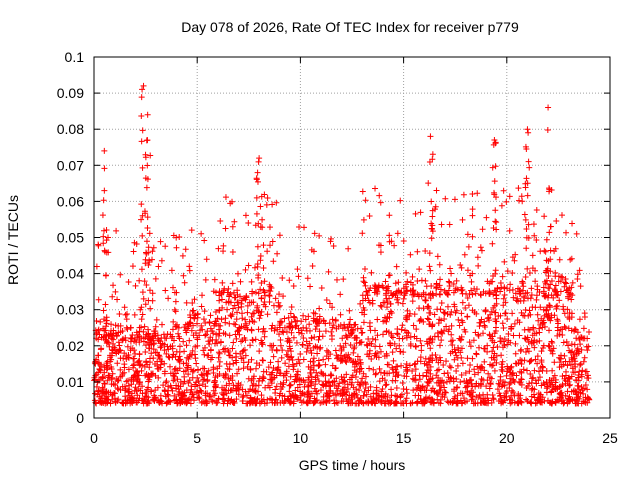 The width and height of the screenshot is (640, 480). What do you see at coordinates (70, 274) in the screenshot?
I see `y-tick-label: 0.04` at bounding box center [70, 274].